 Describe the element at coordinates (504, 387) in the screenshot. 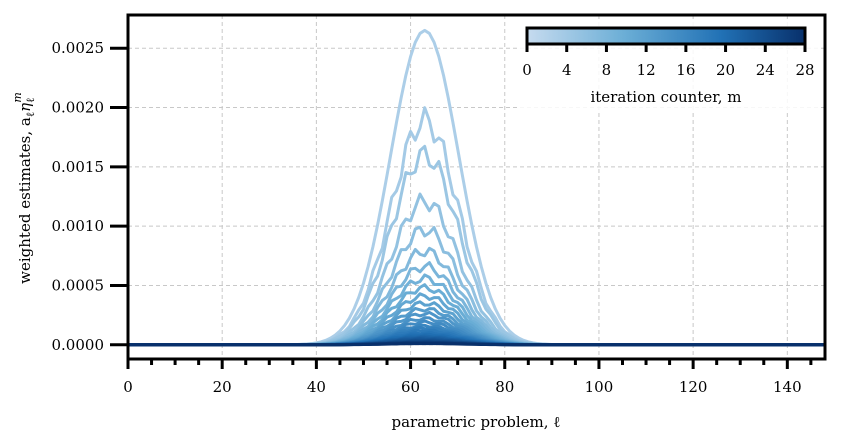

I see `x-tick-label-4: 80` at that location.